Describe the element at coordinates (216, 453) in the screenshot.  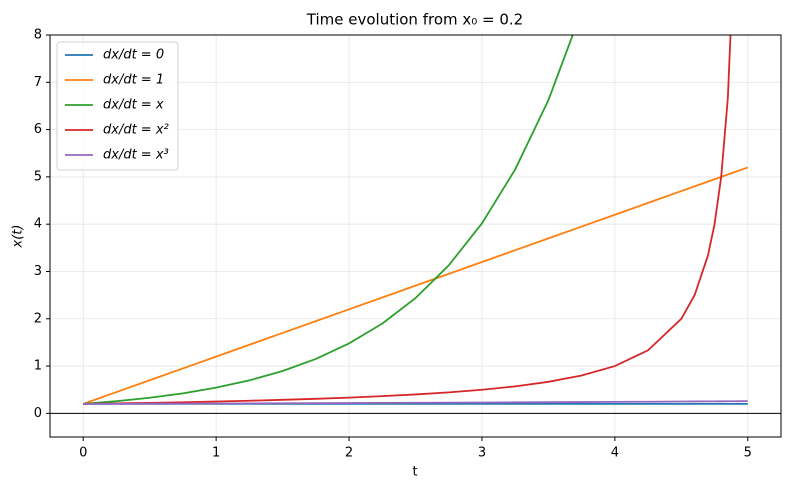
I see `x-tick-label: 1` at that location.